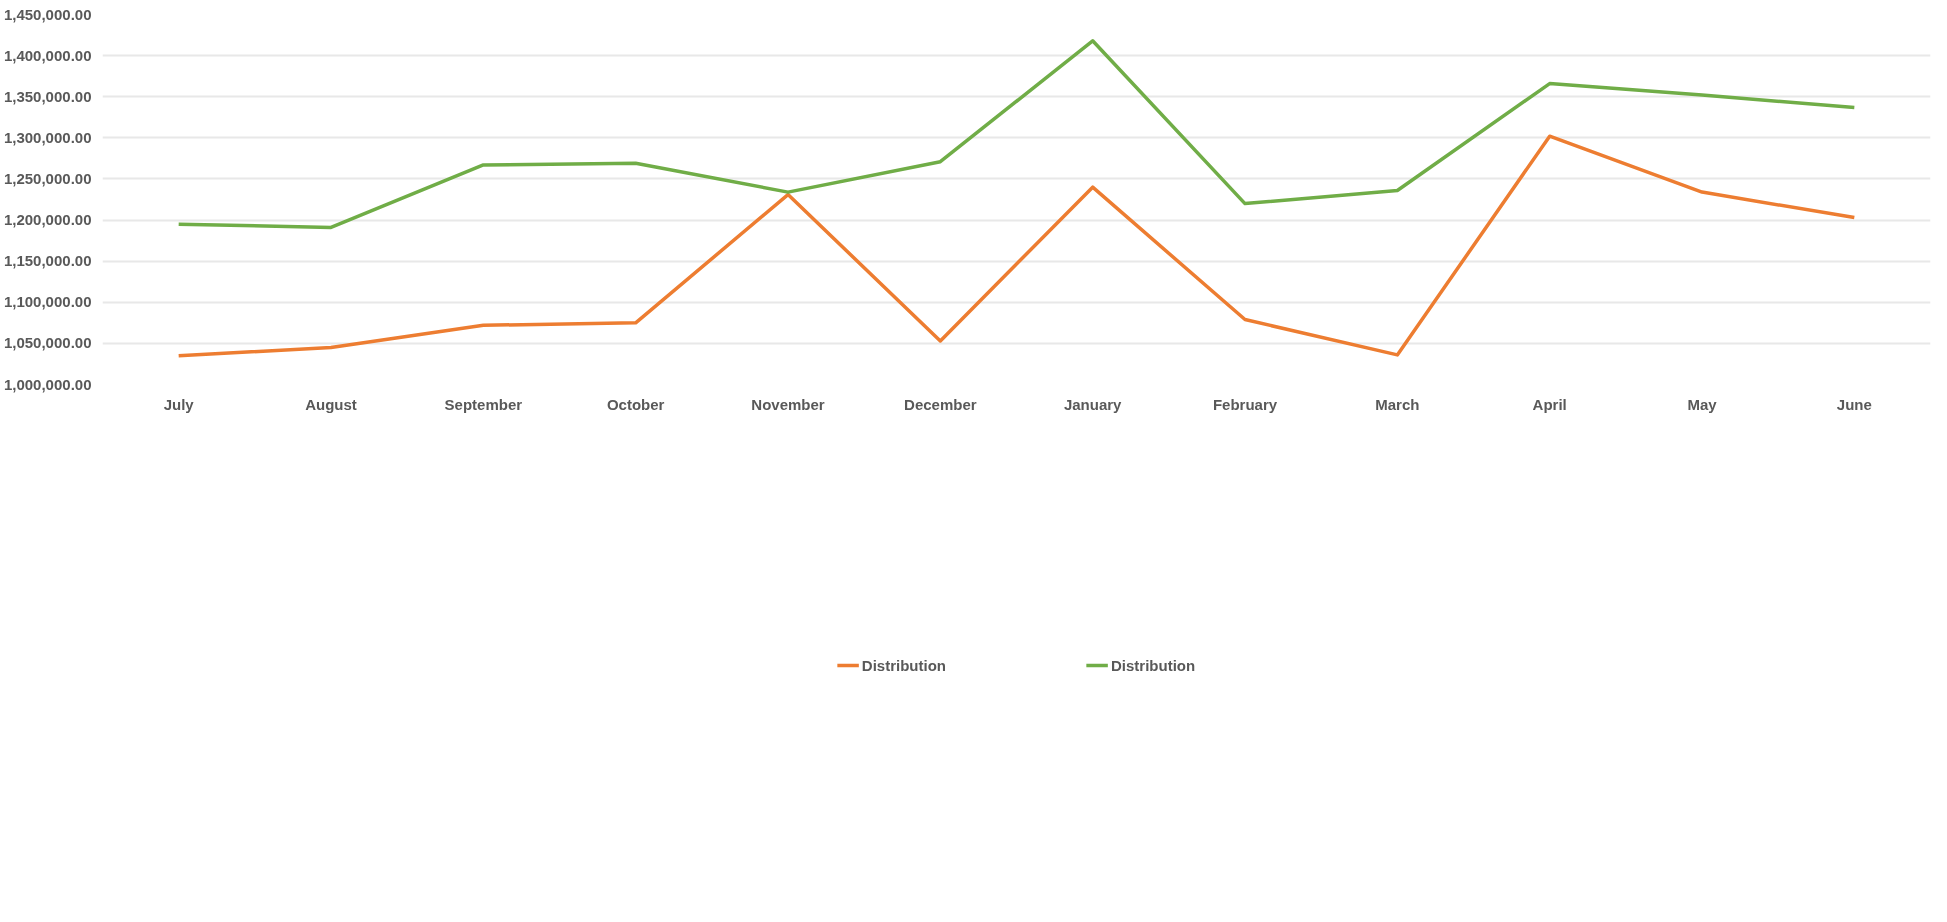  I want to click on y-tick-label: 1,200,000.00, so click(47, 220).